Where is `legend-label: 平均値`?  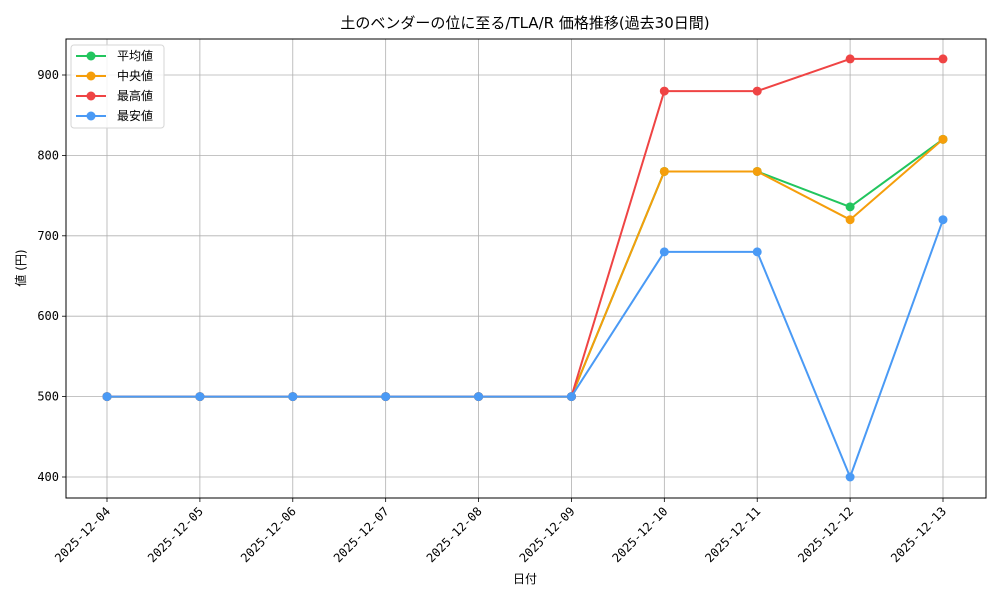
legend-label: 平均値 is located at coordinates (135, 55).